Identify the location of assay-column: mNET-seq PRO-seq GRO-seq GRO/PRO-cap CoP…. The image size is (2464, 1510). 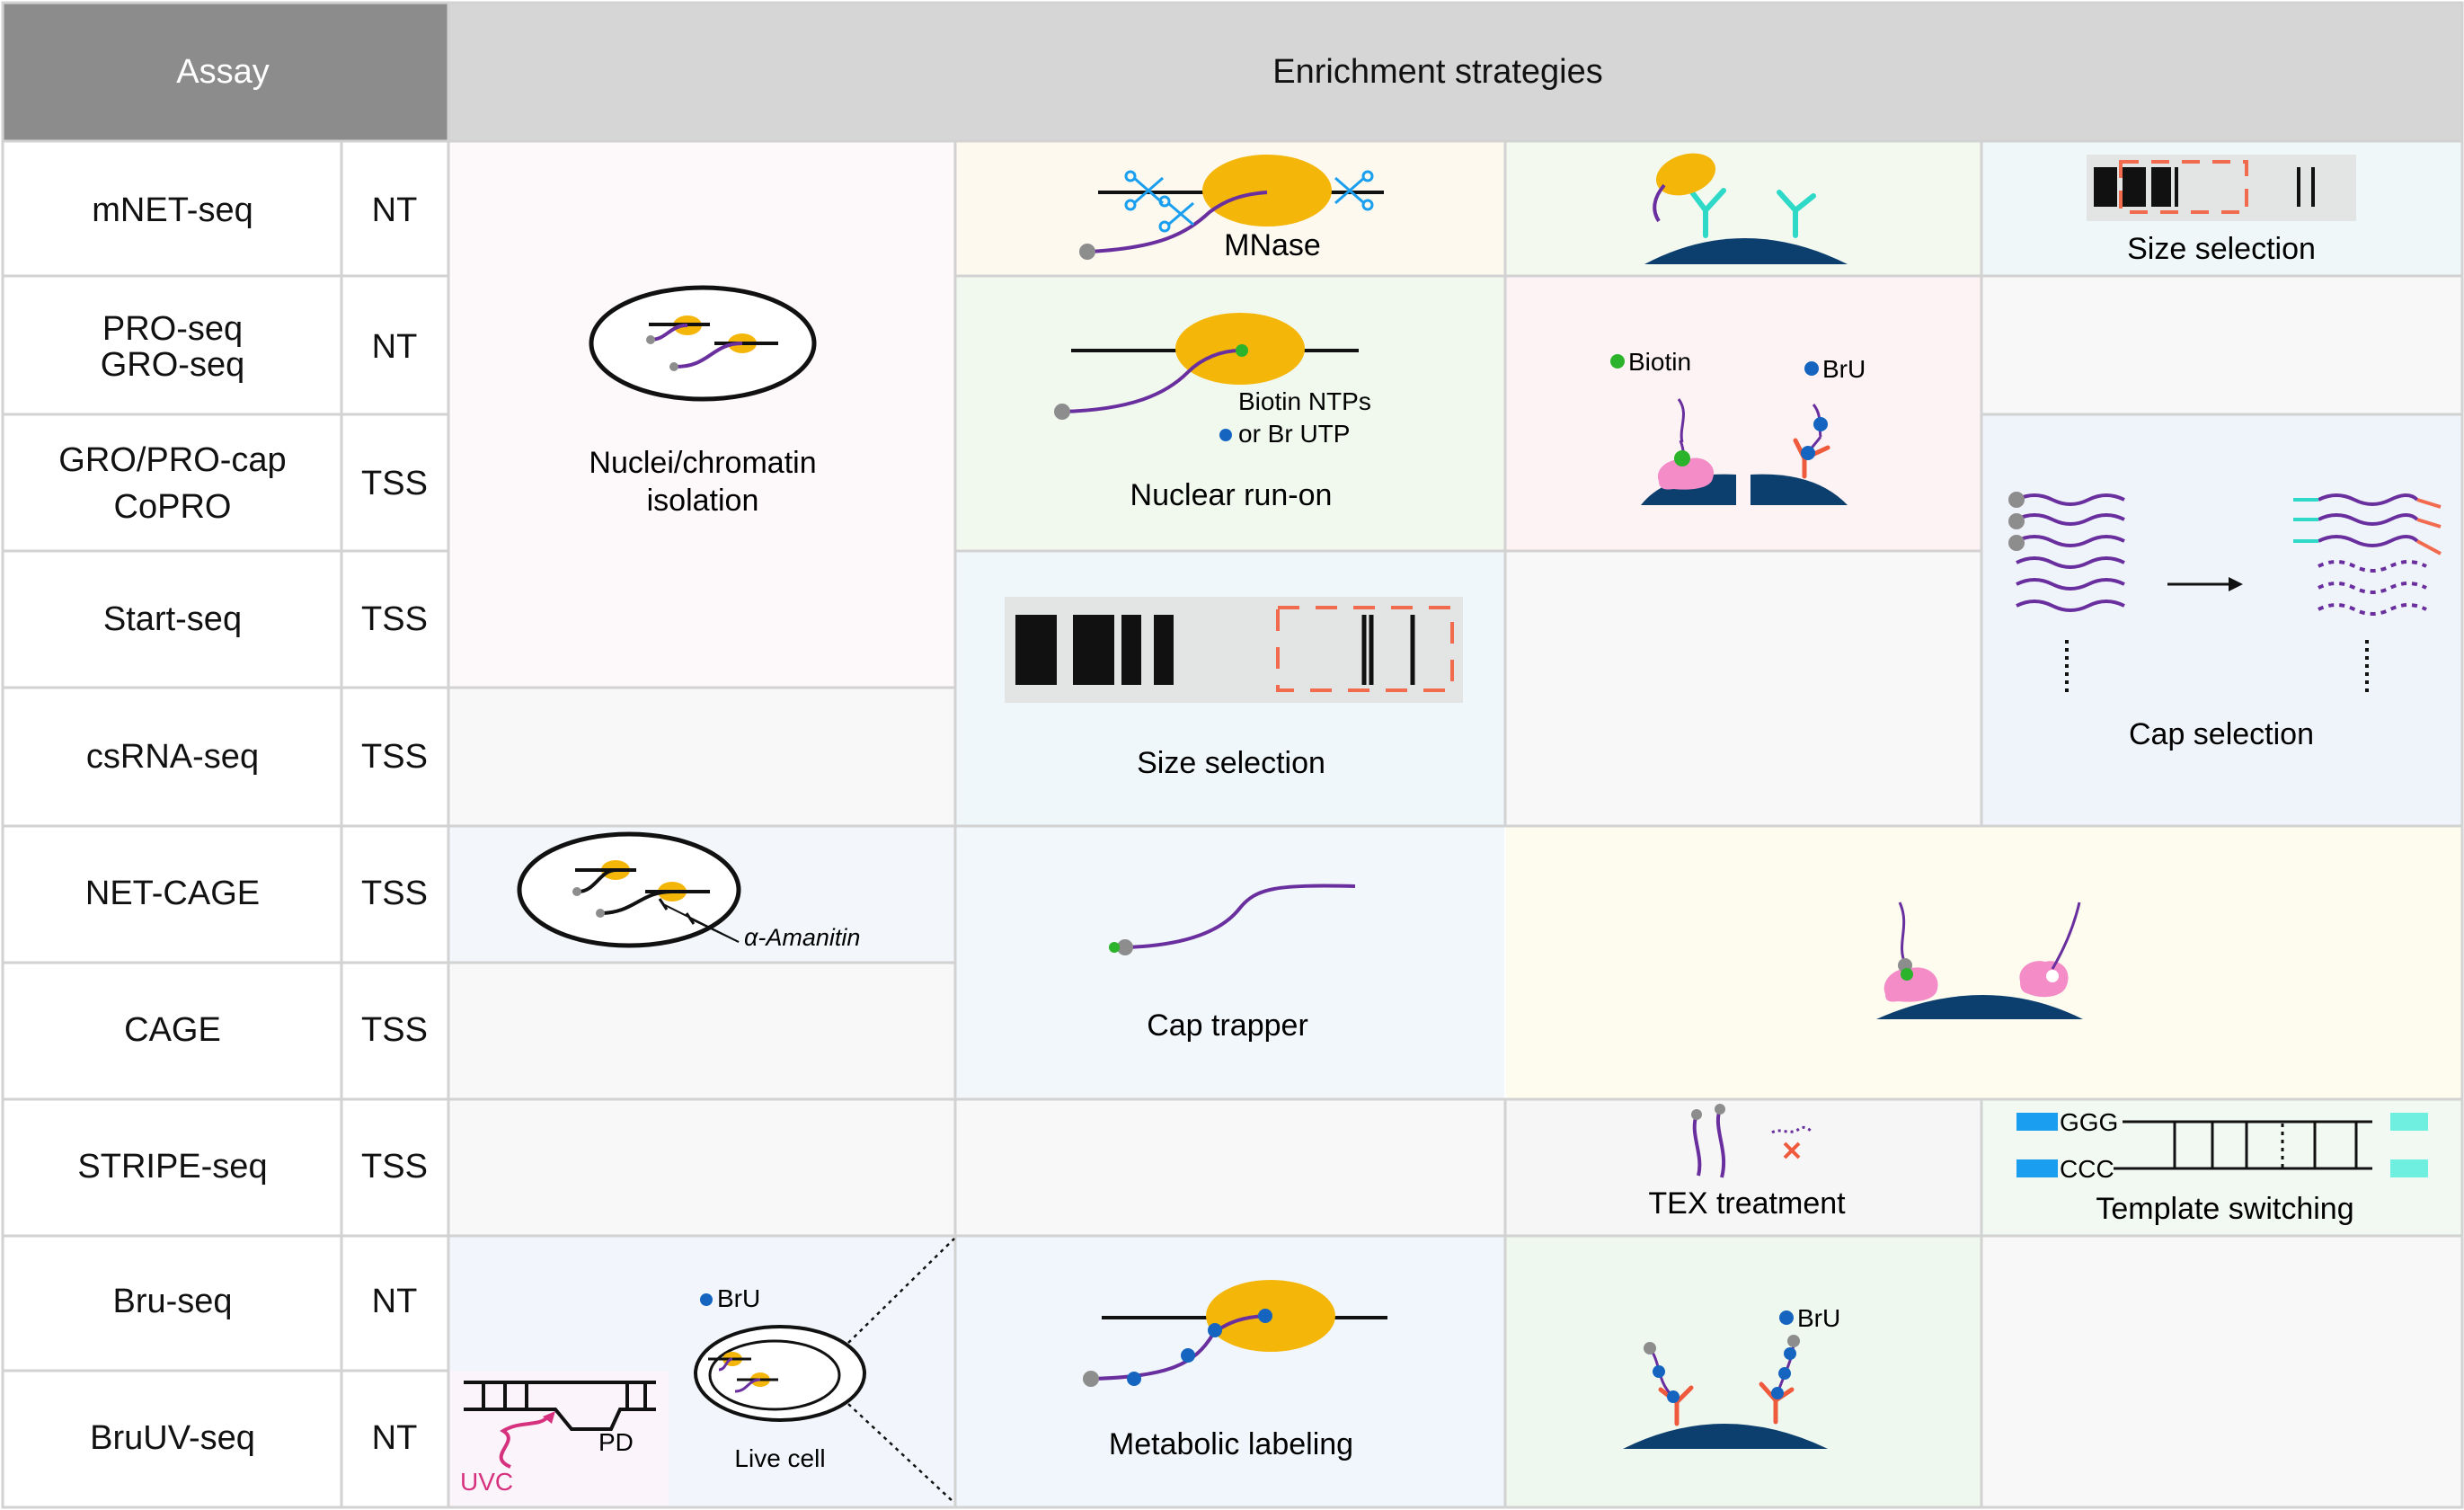
(172, 824).